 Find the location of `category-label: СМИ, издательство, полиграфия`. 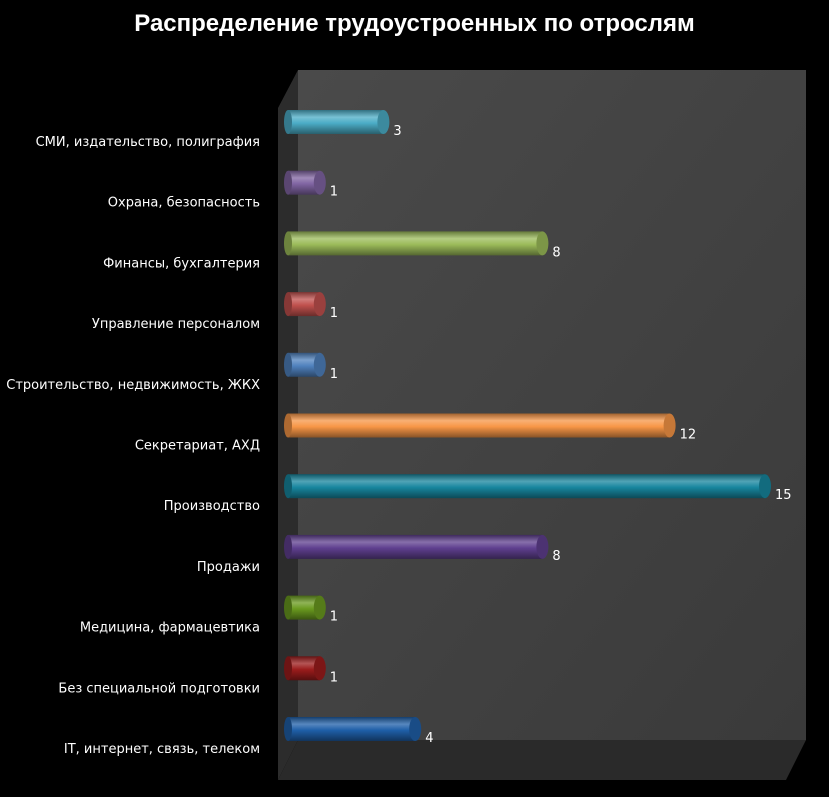

category-label: СМИ, издательство, полиграфия is located at coordinates (148, 142).